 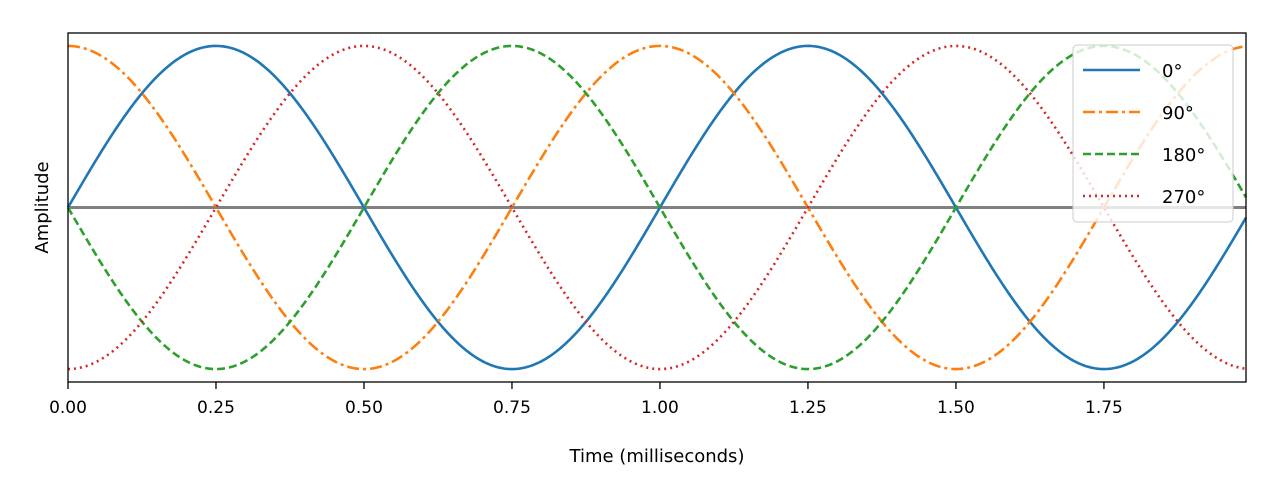 What do you see at coordinates (68, 408) in the screenshot?
I see `x-tick-label: 0.00` at bounding box center [68, 408].